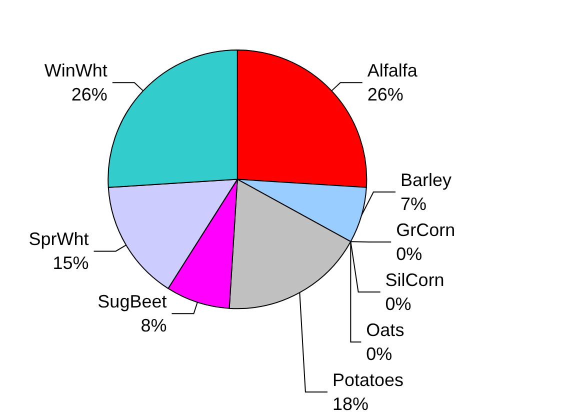 The image size is (579, 417). Describe the element at coordinates (414, 280) in the screenshot. I see `category-label: SilCorn` at that location.